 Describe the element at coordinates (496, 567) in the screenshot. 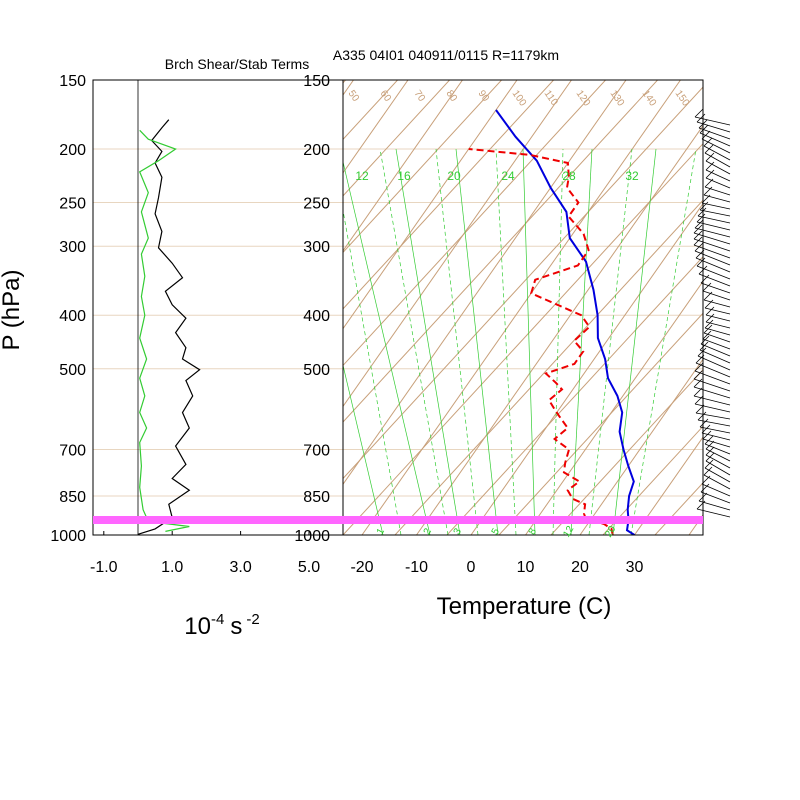

I see `right-x-ticks: -20 -10 0 10 20 30` at that location.